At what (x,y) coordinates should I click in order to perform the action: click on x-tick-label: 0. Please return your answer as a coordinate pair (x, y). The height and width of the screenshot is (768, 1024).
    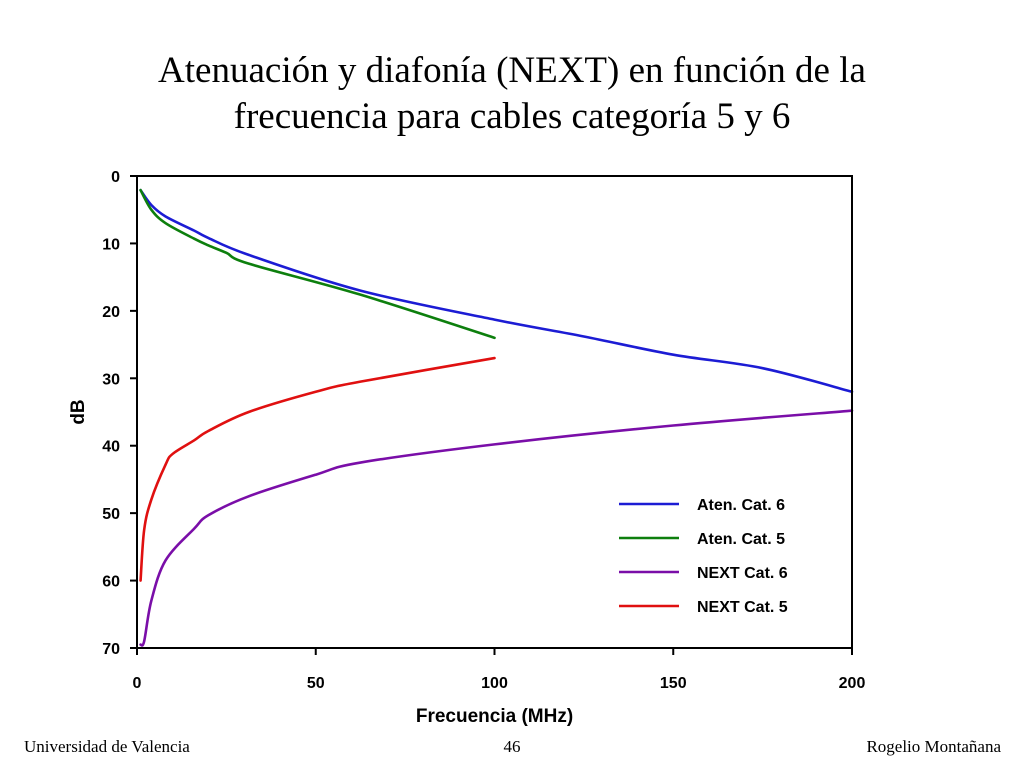
    Looking at the image, I should click on (137, 683).